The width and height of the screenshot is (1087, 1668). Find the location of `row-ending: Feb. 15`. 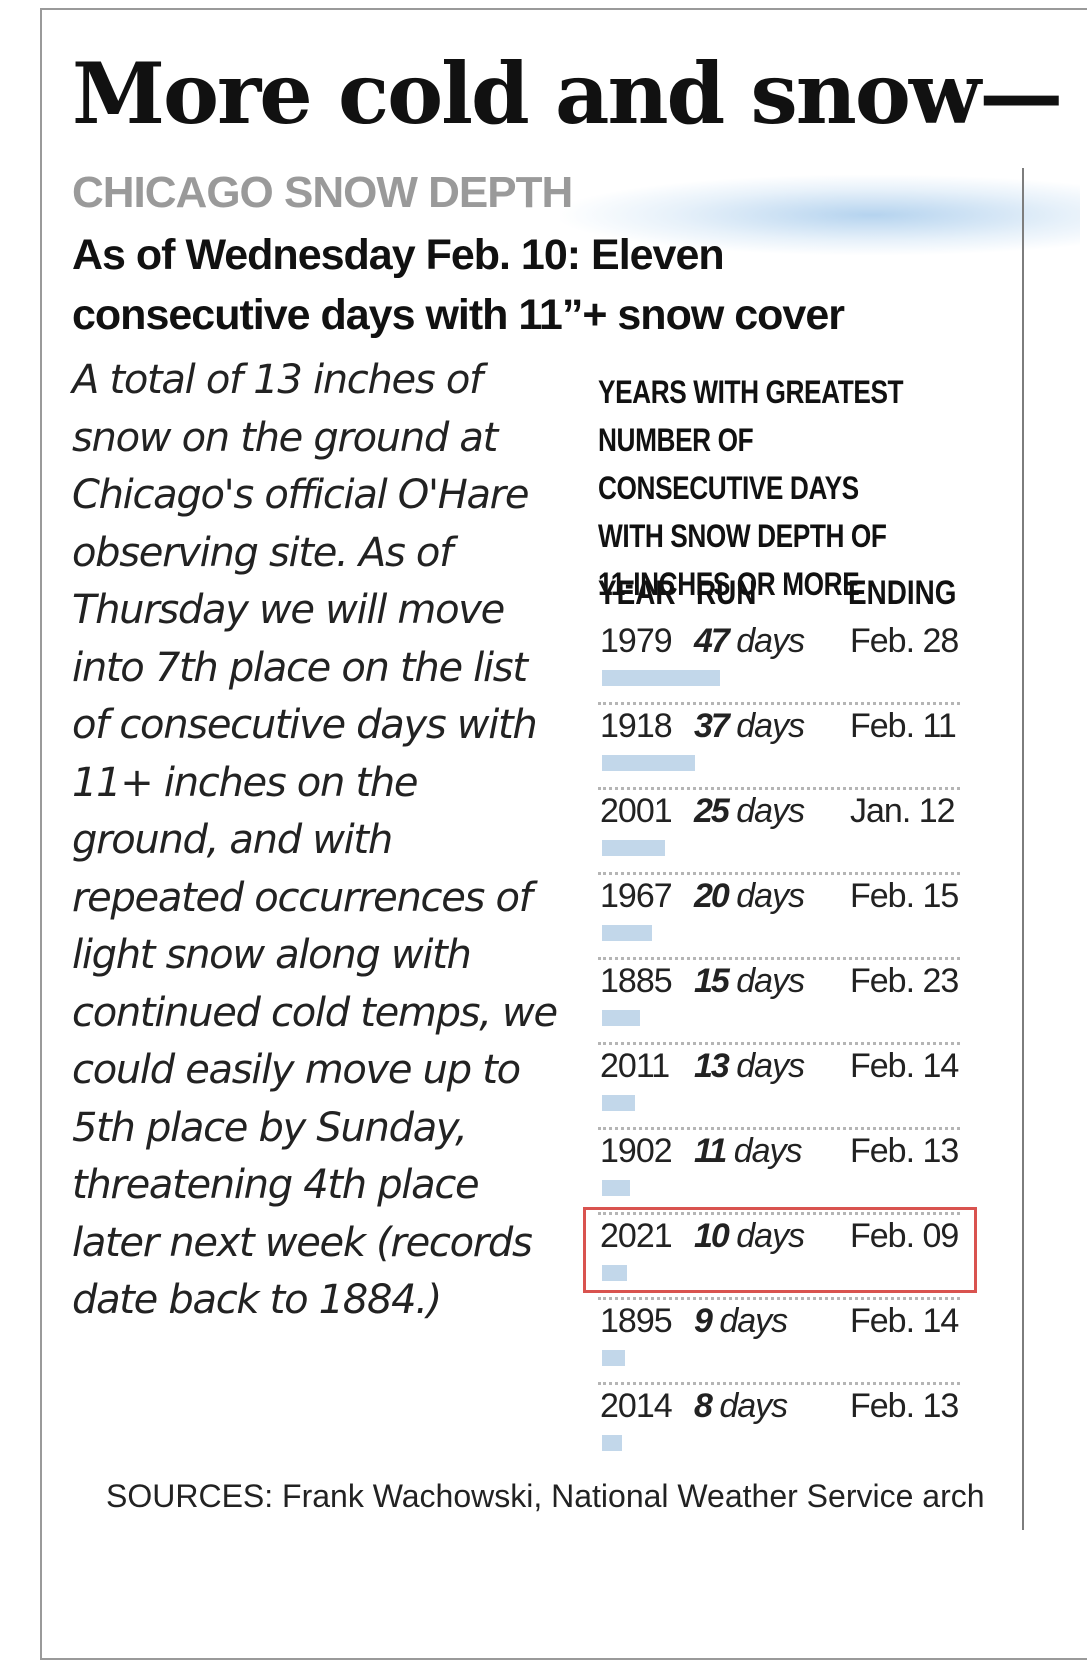

row-ending: Feb. 15 is located at coordinates (904, 896).